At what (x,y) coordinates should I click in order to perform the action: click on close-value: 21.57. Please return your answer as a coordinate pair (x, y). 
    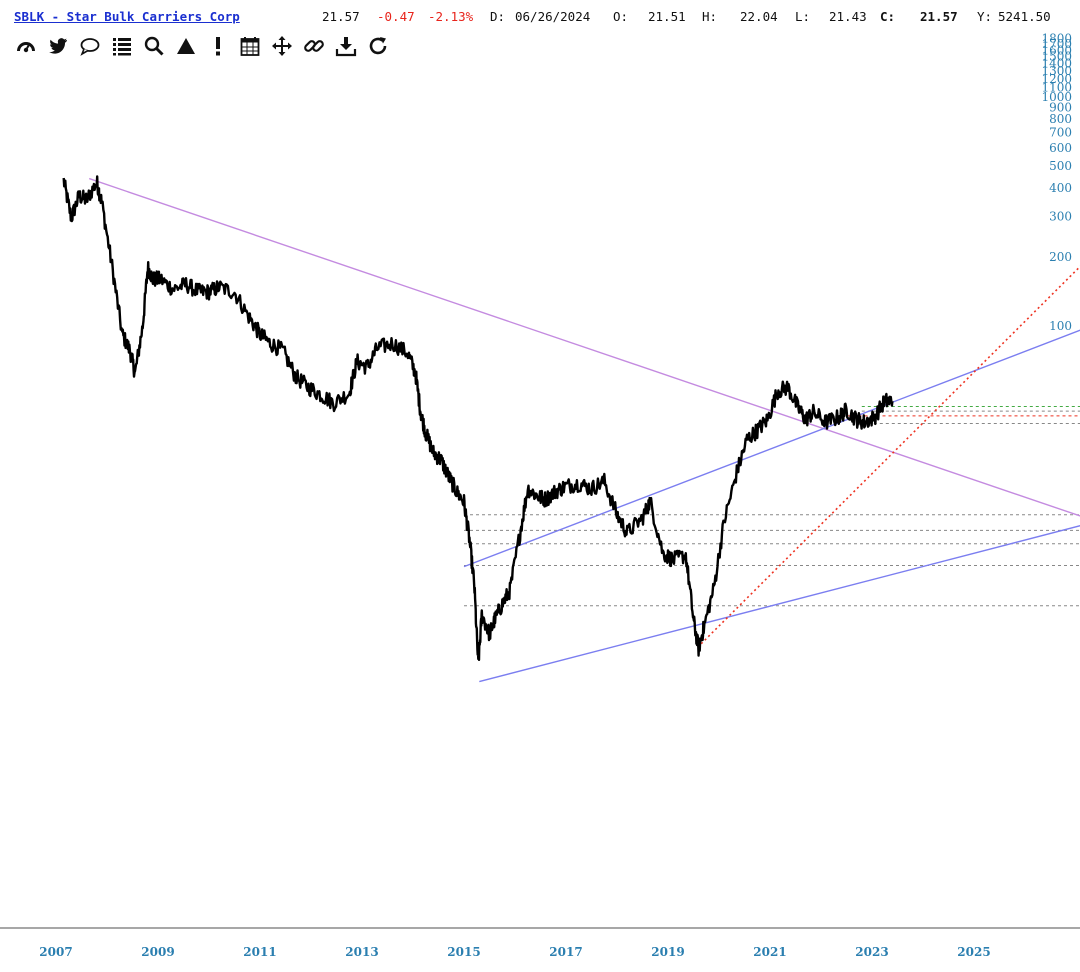
    Looking at the image, I should click on (939, 16).